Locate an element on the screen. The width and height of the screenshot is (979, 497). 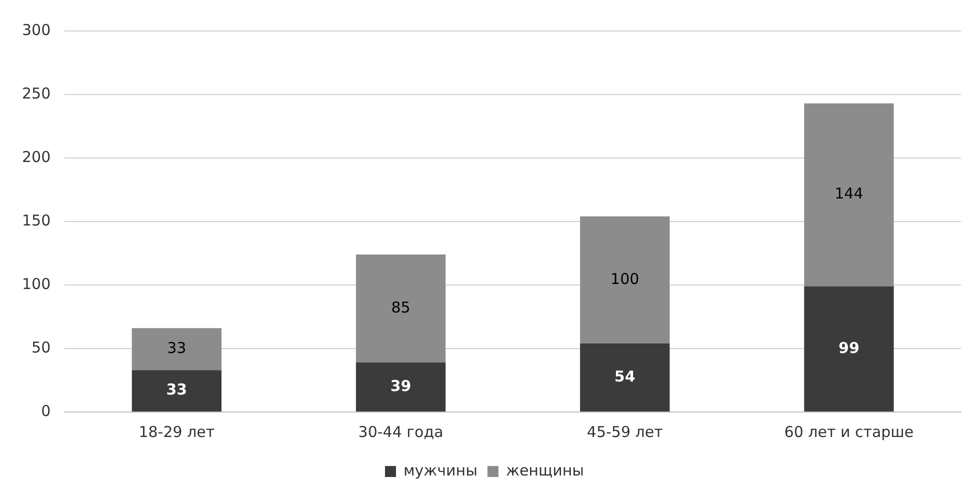
legend-label: женщины is located at coordinates (545, 470).